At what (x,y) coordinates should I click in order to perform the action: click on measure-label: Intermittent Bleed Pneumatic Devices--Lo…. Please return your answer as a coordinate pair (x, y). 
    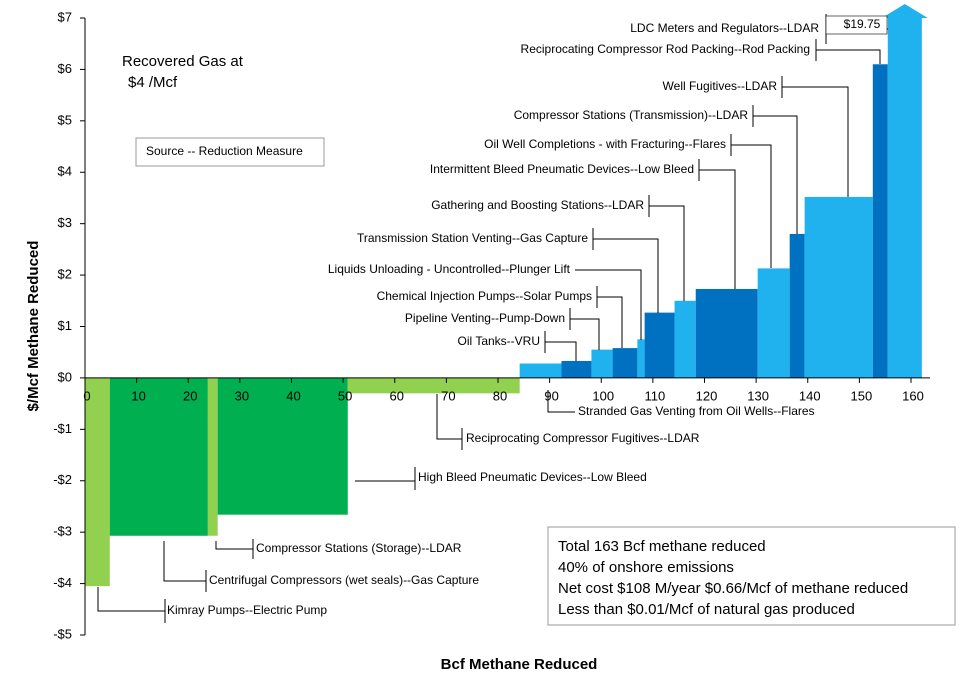
    Looking at the image, I should click on (562, 169).